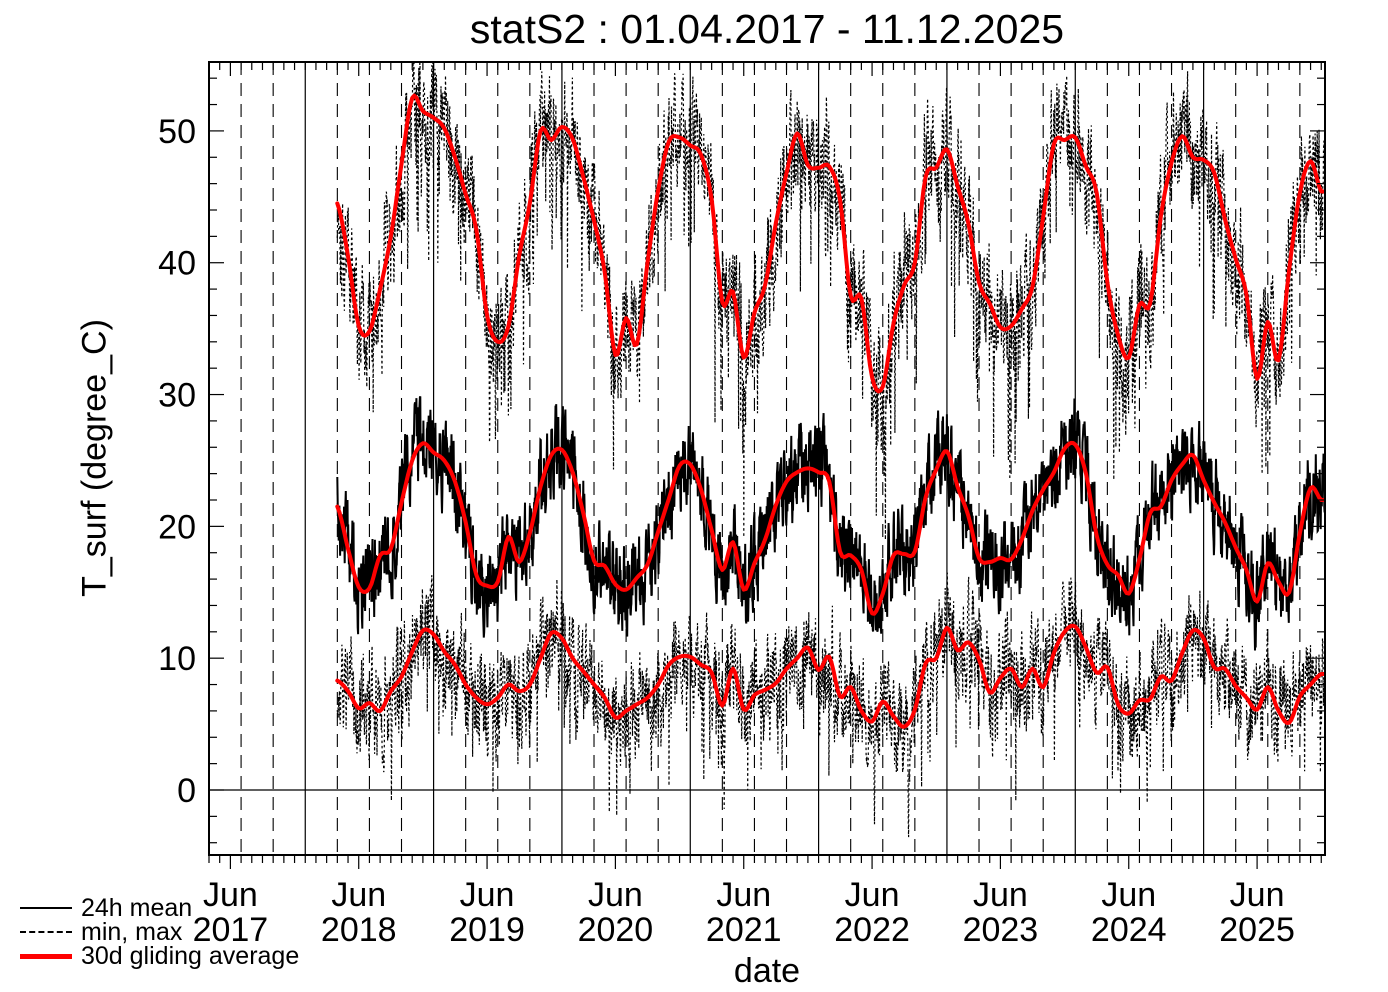 The height and width of the screenshot is (992, 1388). What do you see at coordinates (830, 676) in the screenshot?
I see `avg-min-line` at bounding box center [830, 676].